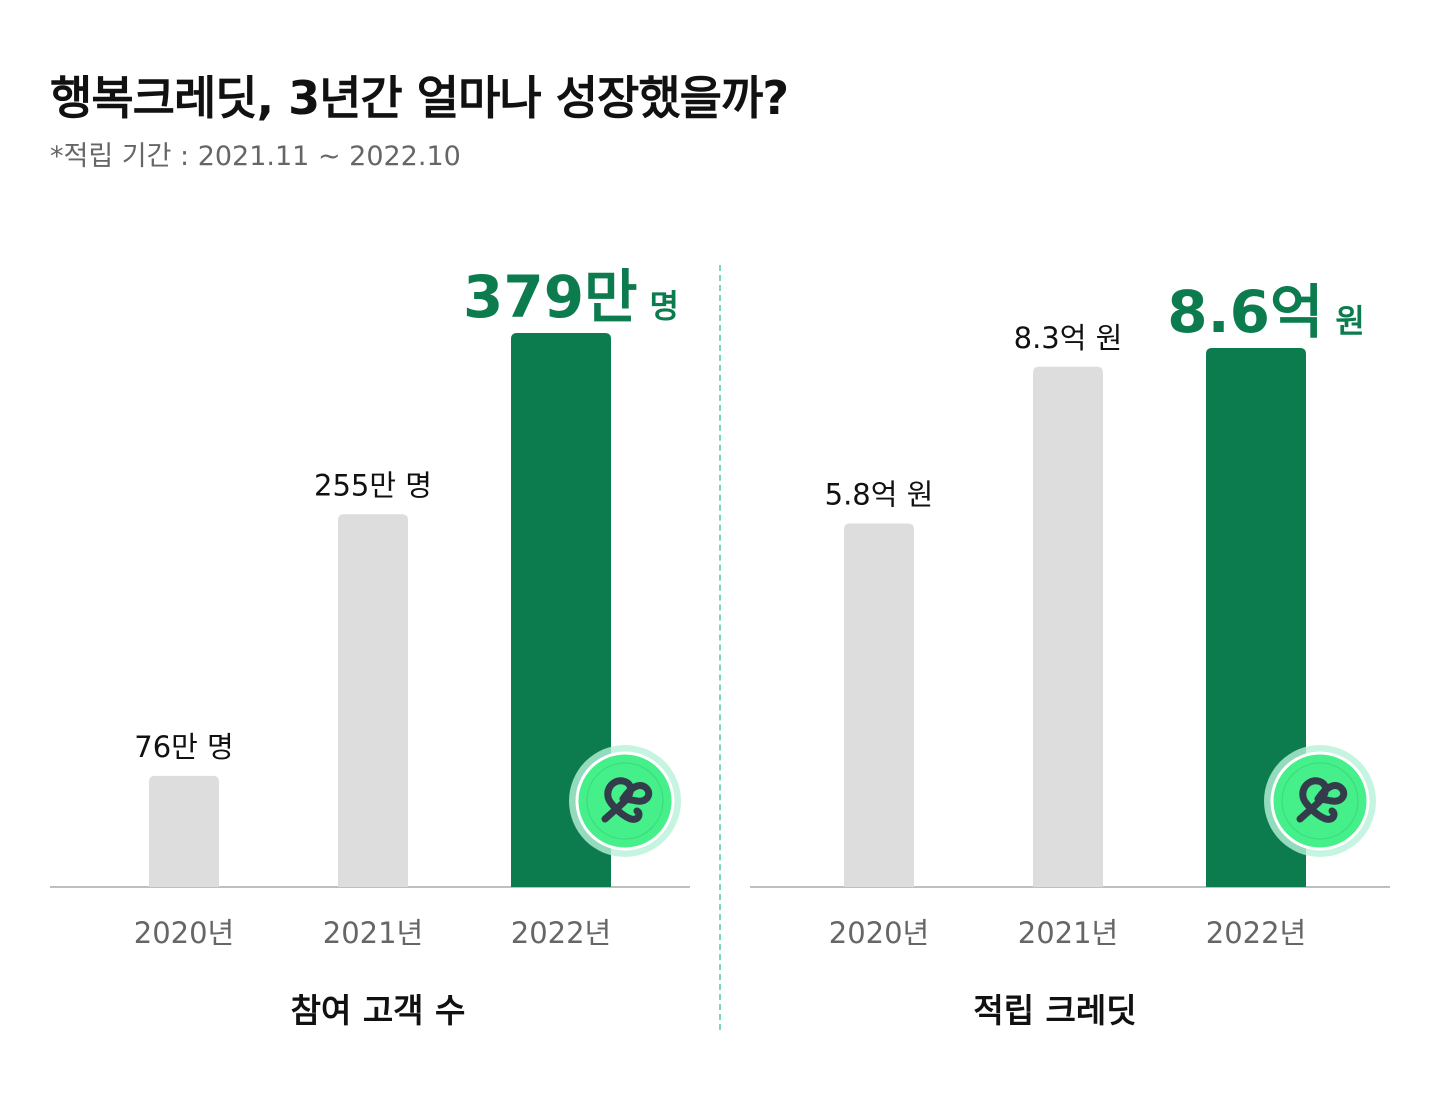 This screenshot has width=1440, height=1098. Describe the element at coordinates (1068, 338) in the screenshot. I see `data-label: 8.3억 원` at that location.